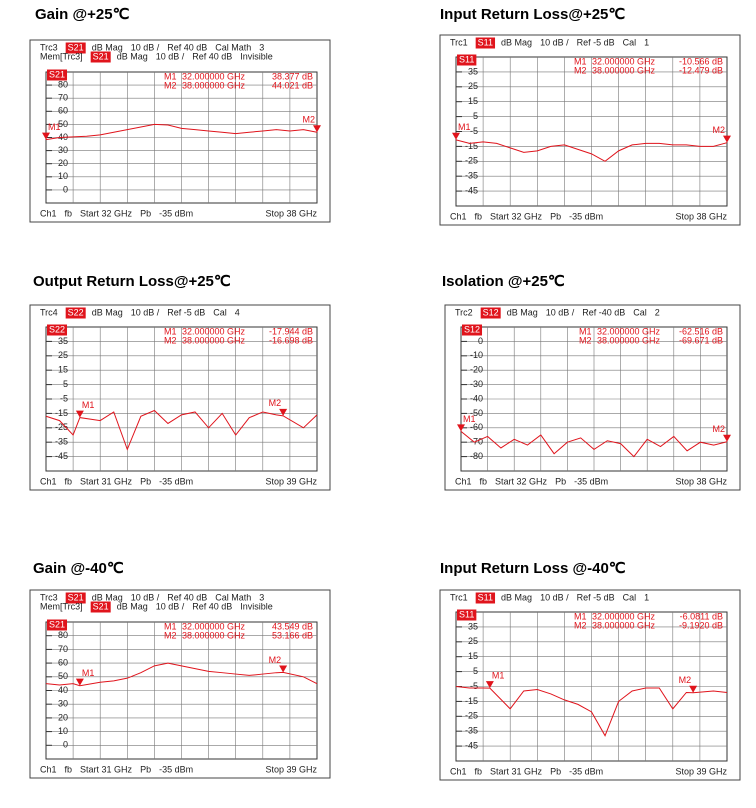 The height and width of the screenshot is (808, 756). What do you see at coordinates (701, 340) in the screenshot?
I see `readout-value: -69.671 dB` at bounding box center [701, 340].